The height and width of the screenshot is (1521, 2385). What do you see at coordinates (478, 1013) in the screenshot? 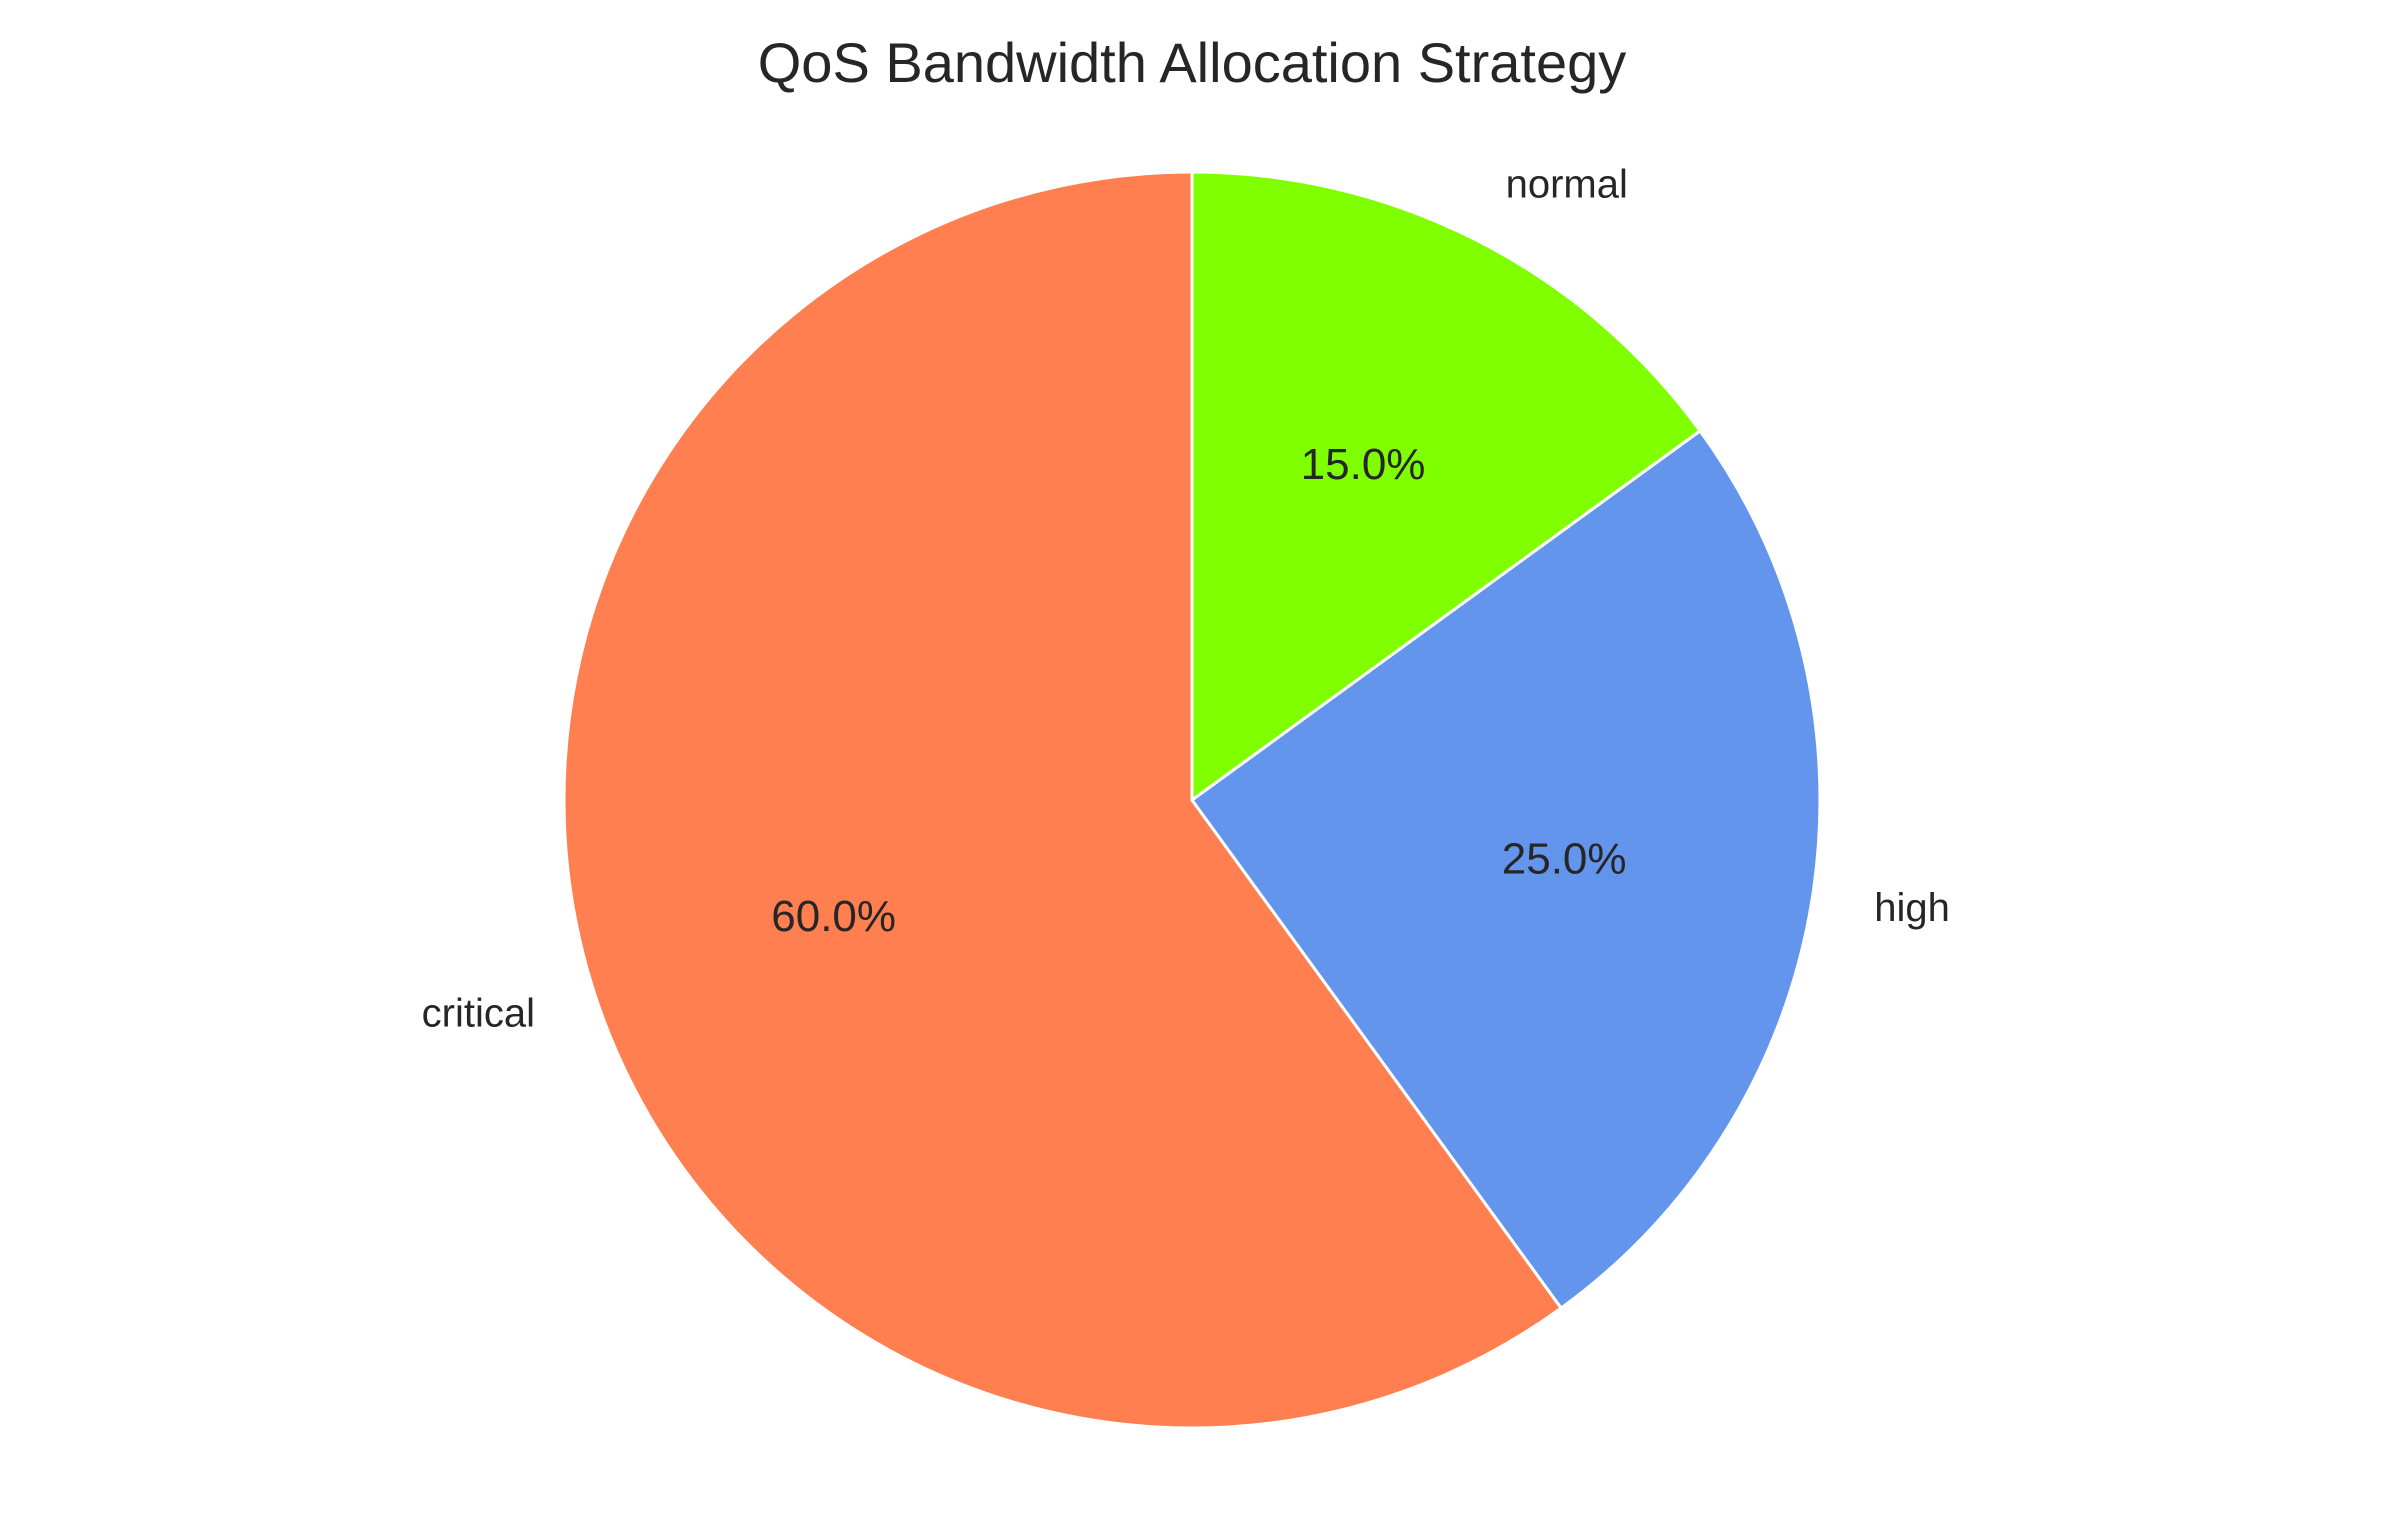
I see `slice-label-critical: critical` at bounding box center [478, 1013].